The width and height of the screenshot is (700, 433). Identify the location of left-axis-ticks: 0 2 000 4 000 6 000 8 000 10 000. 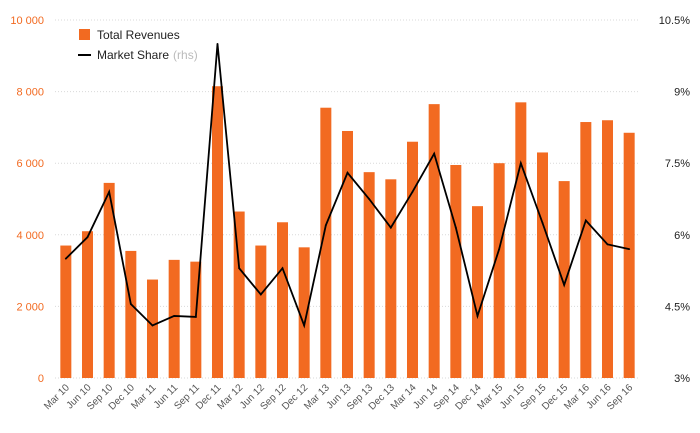
(27, 200).